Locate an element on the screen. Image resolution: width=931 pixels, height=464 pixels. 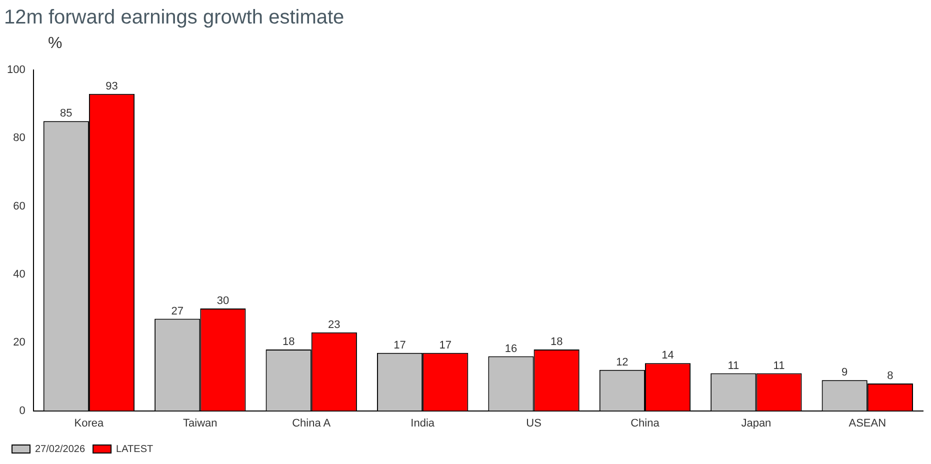
data-label: 9 is located at coordinates (845, 372).